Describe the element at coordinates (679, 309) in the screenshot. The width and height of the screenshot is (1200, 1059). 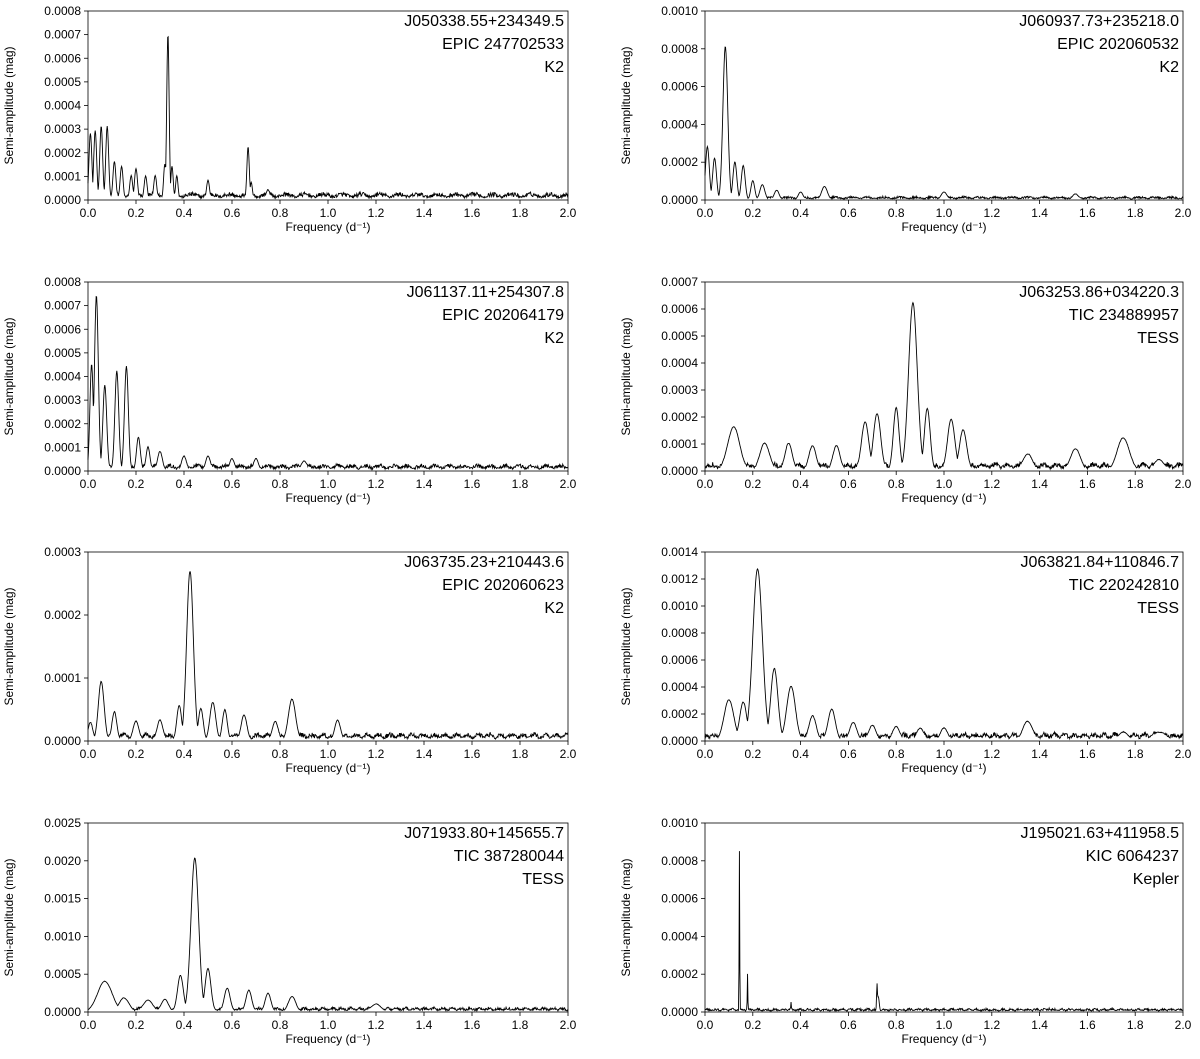
I see `y-tick-label: 0.0006` at that location.